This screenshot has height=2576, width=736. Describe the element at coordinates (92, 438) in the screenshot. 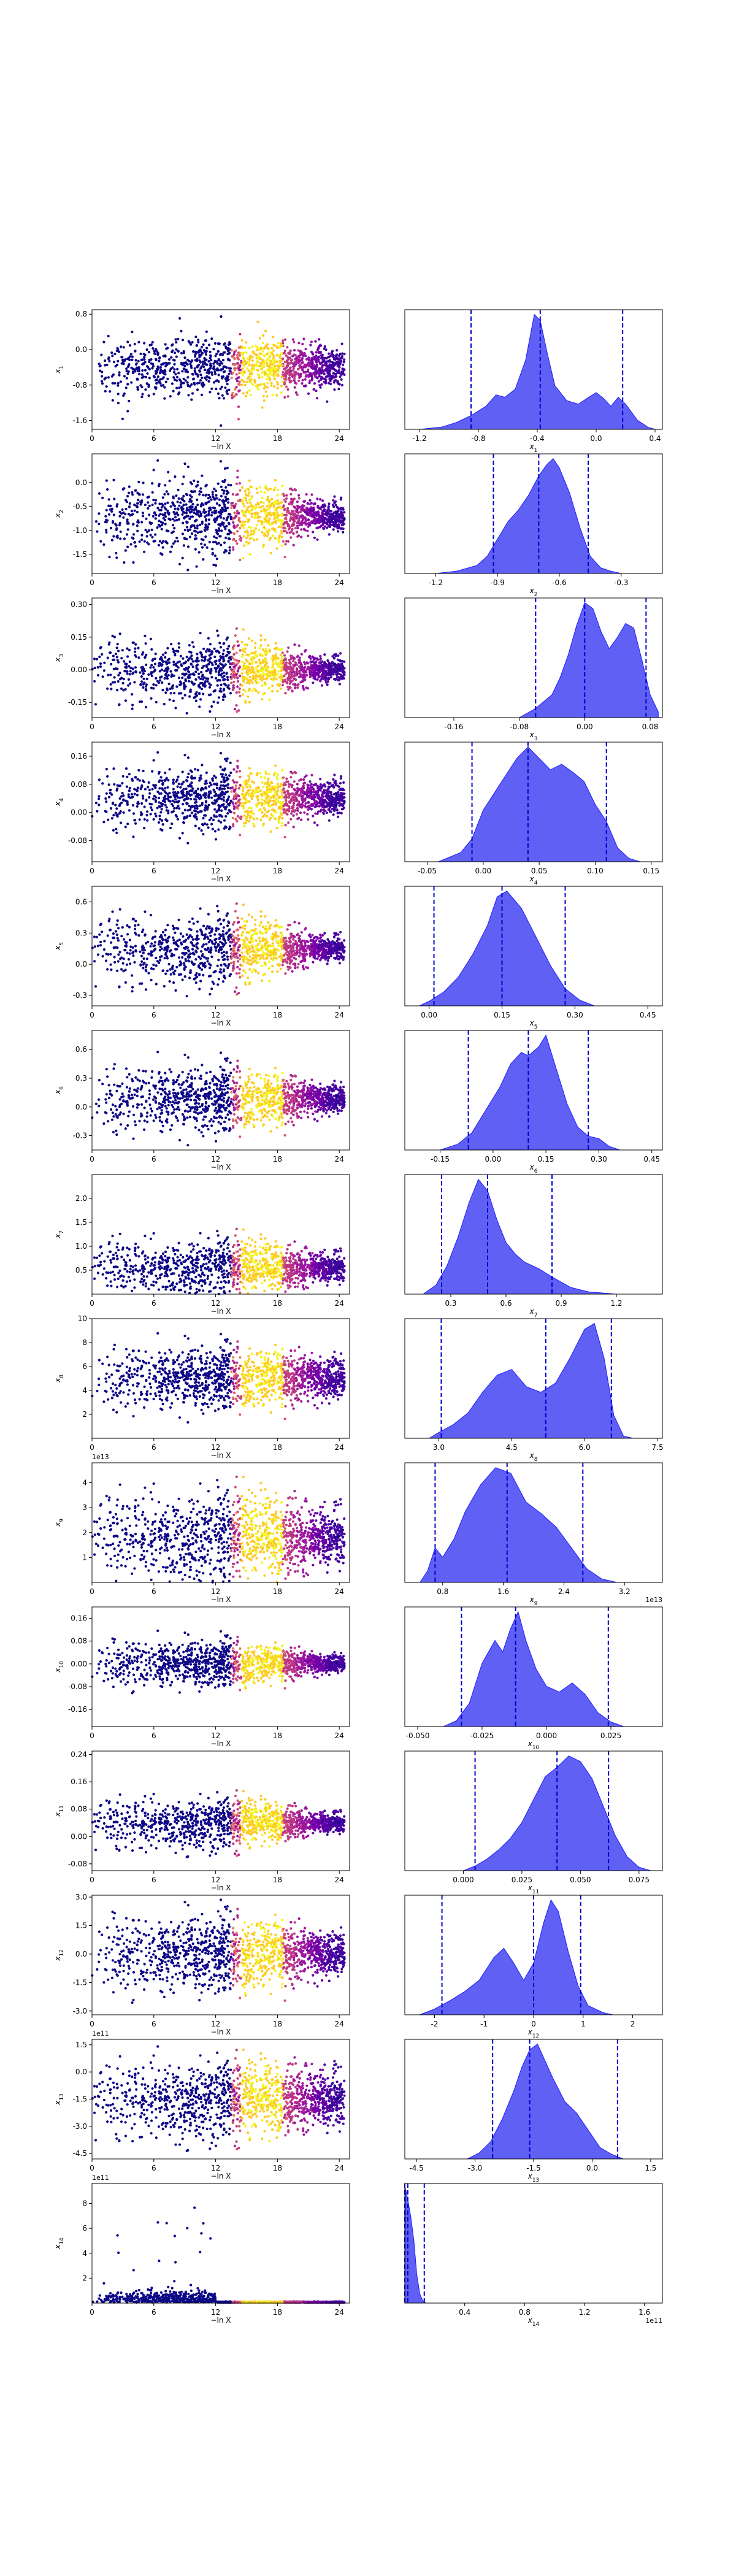

I see `x-tick-label: 0` at that location.